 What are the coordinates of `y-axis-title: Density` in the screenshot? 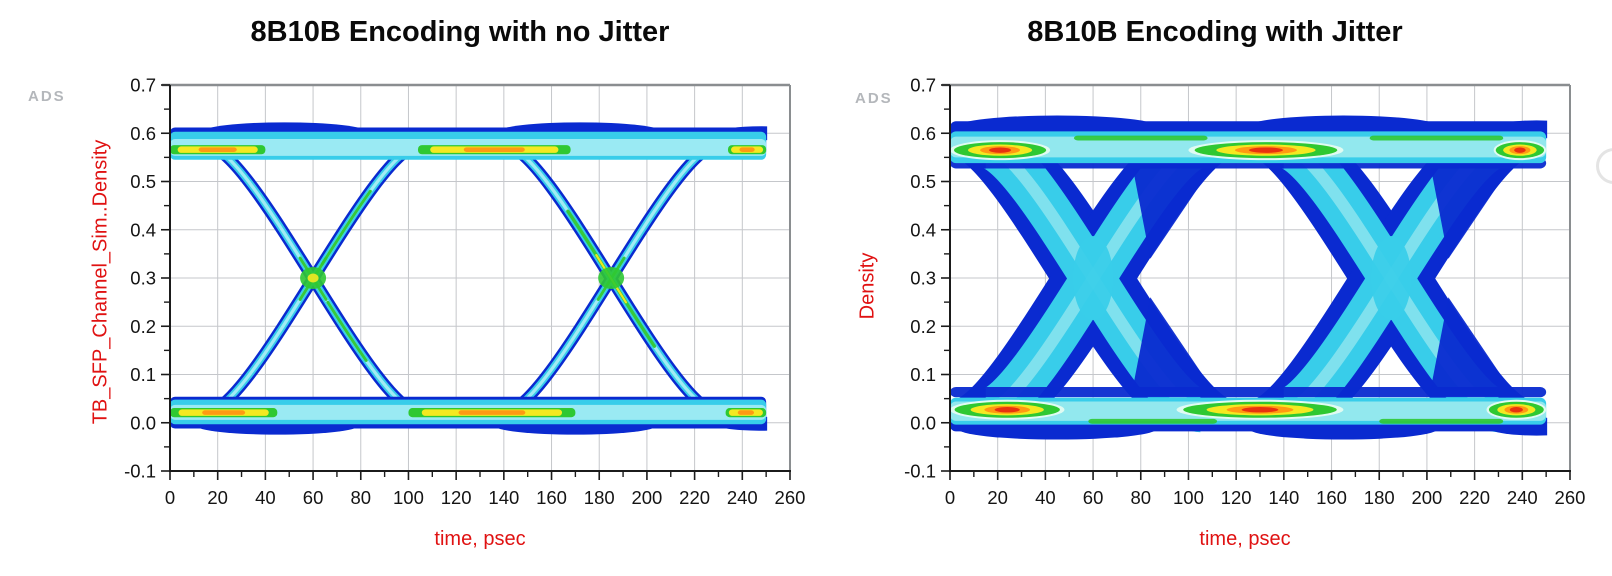 It's located at (867, 286).